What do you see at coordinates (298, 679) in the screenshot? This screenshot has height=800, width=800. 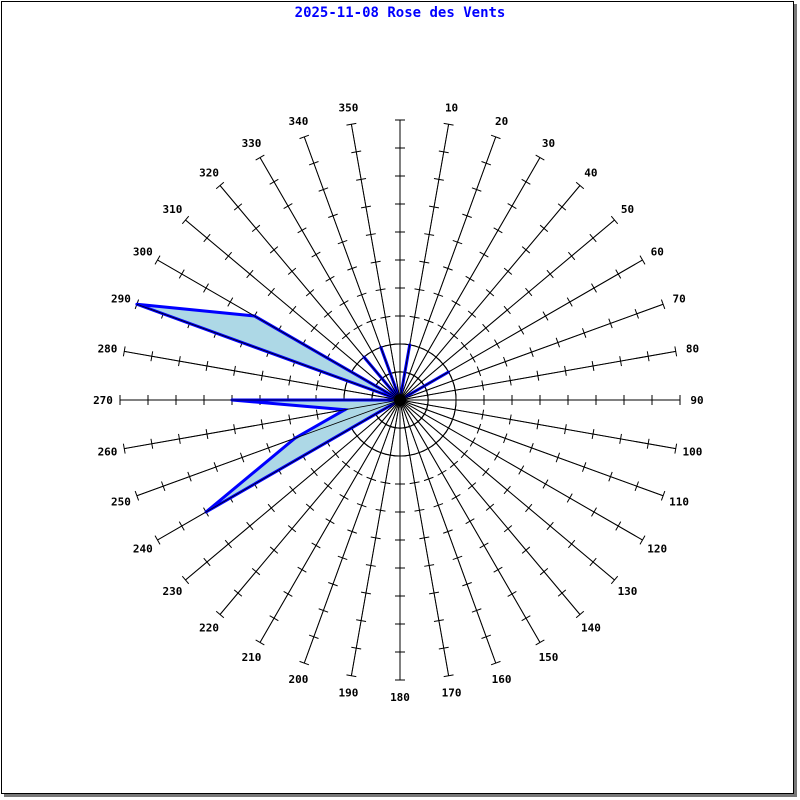 I see `direction-label: 200` at bounding box center [298, 679].